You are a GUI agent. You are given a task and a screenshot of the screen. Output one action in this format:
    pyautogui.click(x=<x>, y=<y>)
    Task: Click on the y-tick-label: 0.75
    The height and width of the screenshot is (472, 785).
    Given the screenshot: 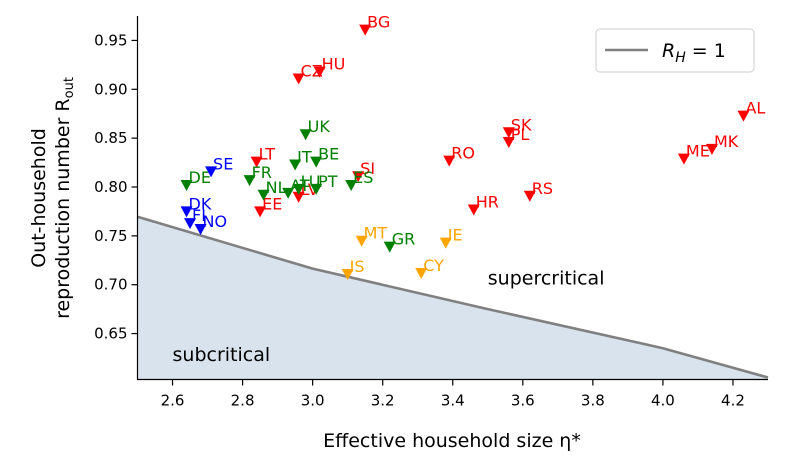 What is the action you would take?
    pyautogui.click(x=110, y=236)
    